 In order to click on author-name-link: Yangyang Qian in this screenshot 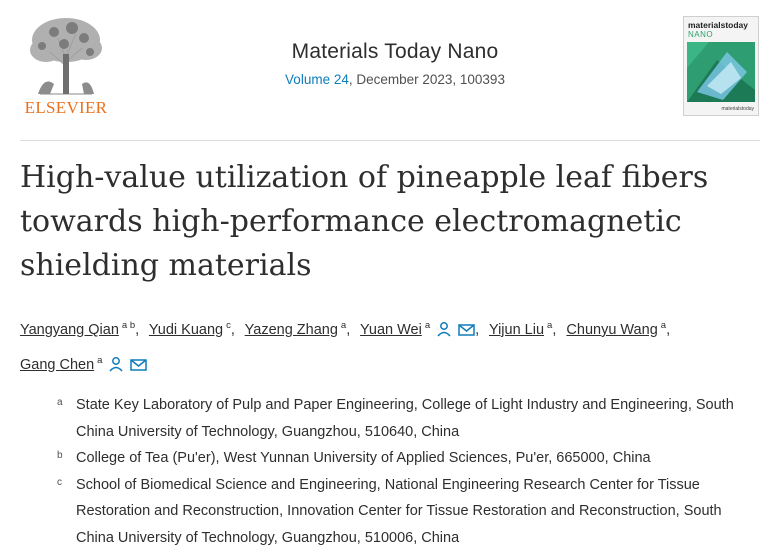, I will do `click(69, 329)`.